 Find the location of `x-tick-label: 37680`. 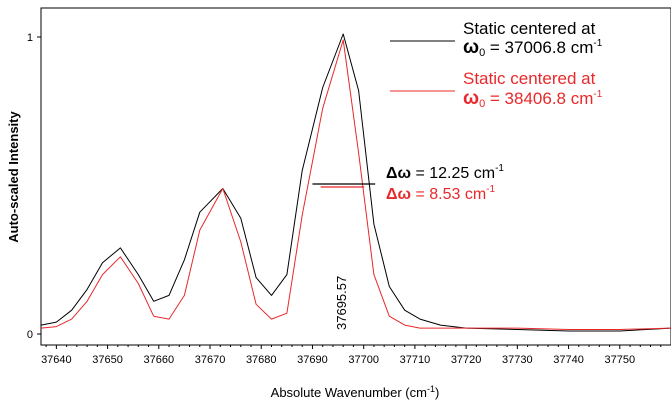

x-tick-label: 37680 is located at coordinates (261, 360).